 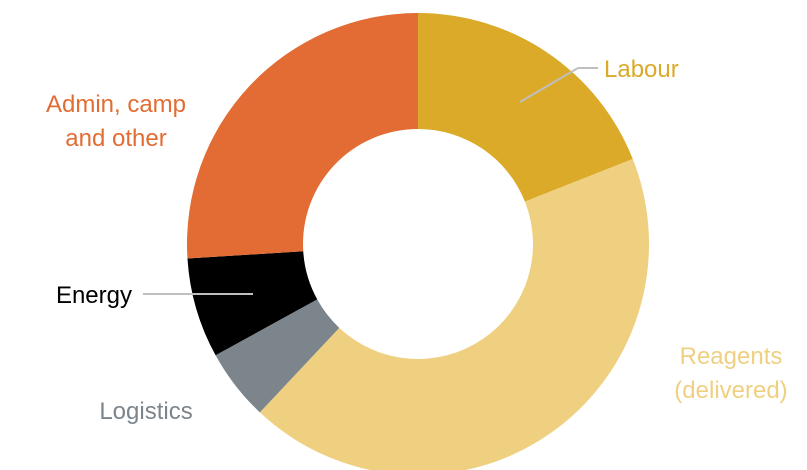 I want to click on labour-leader-line, so click(x=549, y=85).